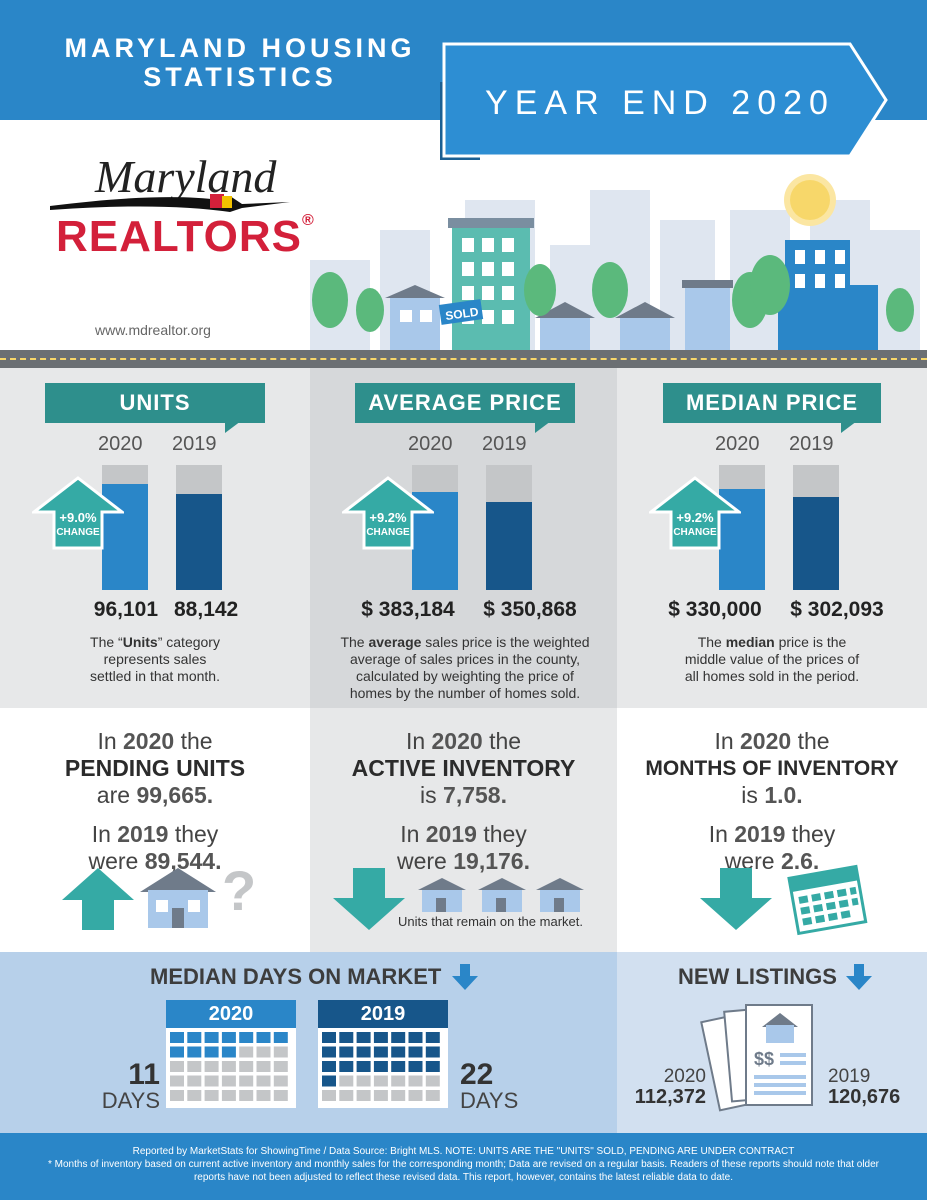  What do you see at coordinates (772, 538) in the screenshot?
I see `median-price-panel` at bounding box center [772, 538].